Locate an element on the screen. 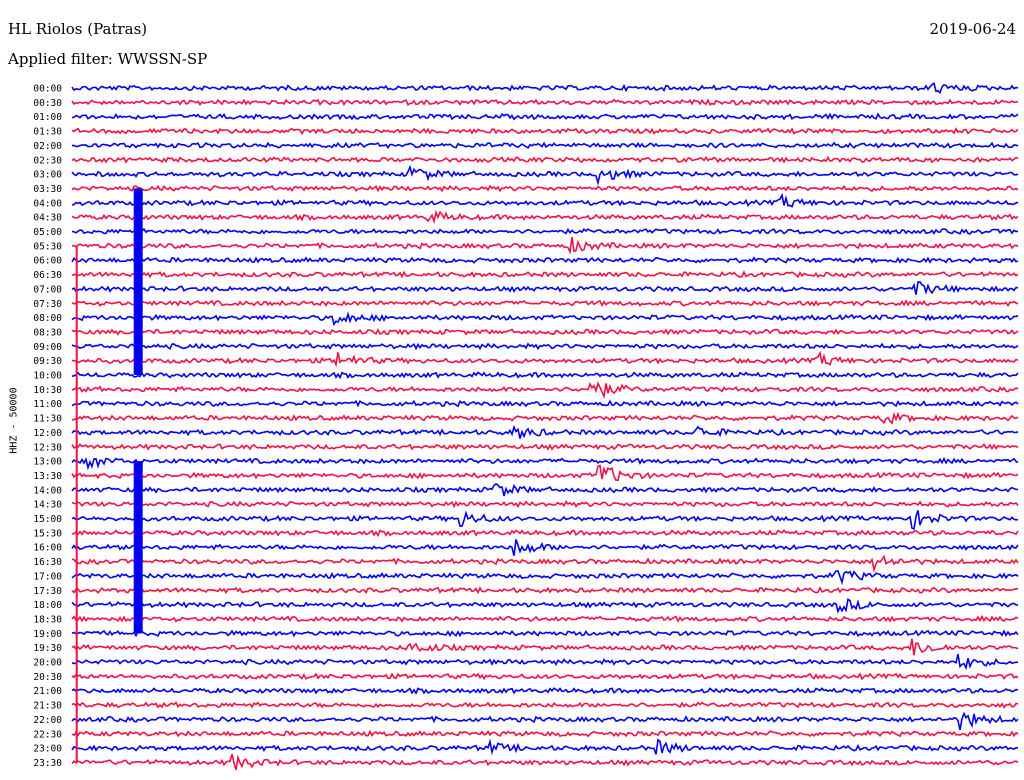  row-label-1500: 15:00 is located at coordinates (47, 519).